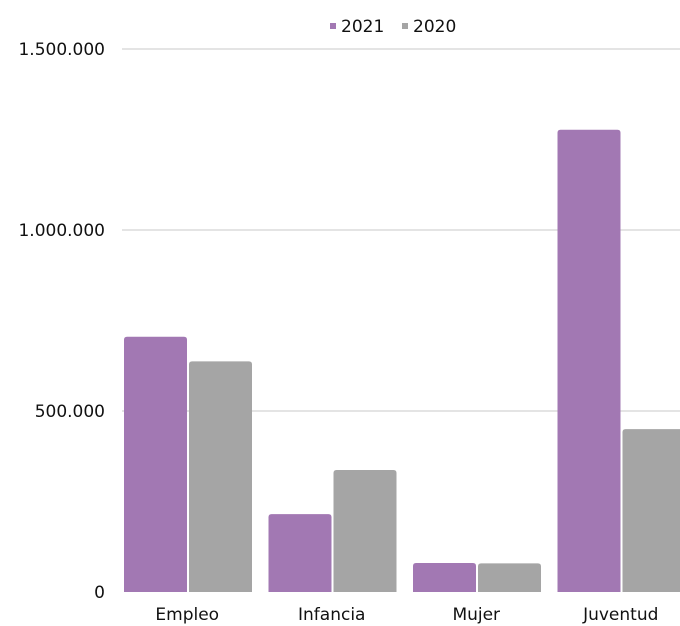 Image resolution: width=680 pixels, height=626 pixels. Describe the element at coordinates (444, 577) in the screenshot. I see `bar-2021-mujer` at that location.